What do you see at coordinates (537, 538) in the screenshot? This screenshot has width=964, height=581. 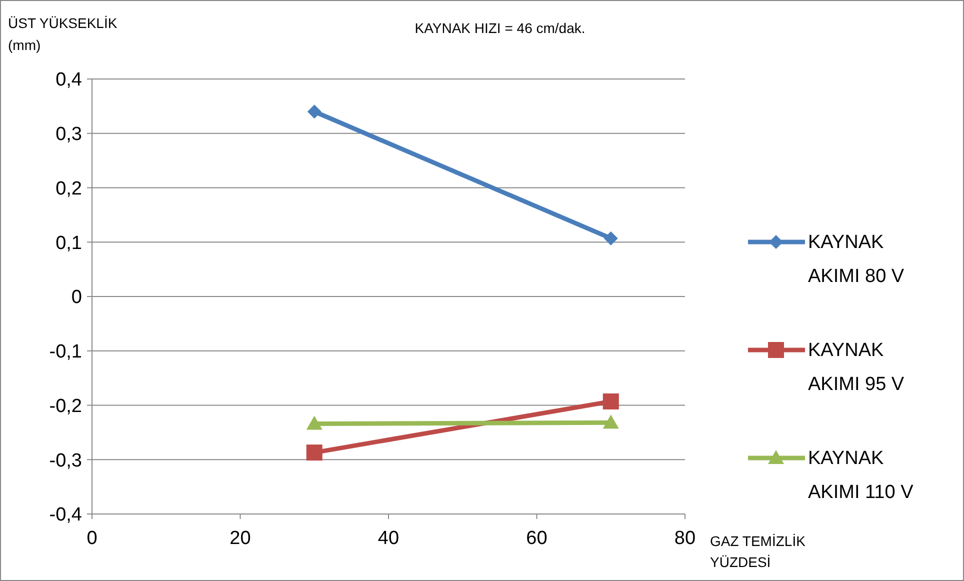 I see `x-tick-label: 60` at bounding box center [537, 538].